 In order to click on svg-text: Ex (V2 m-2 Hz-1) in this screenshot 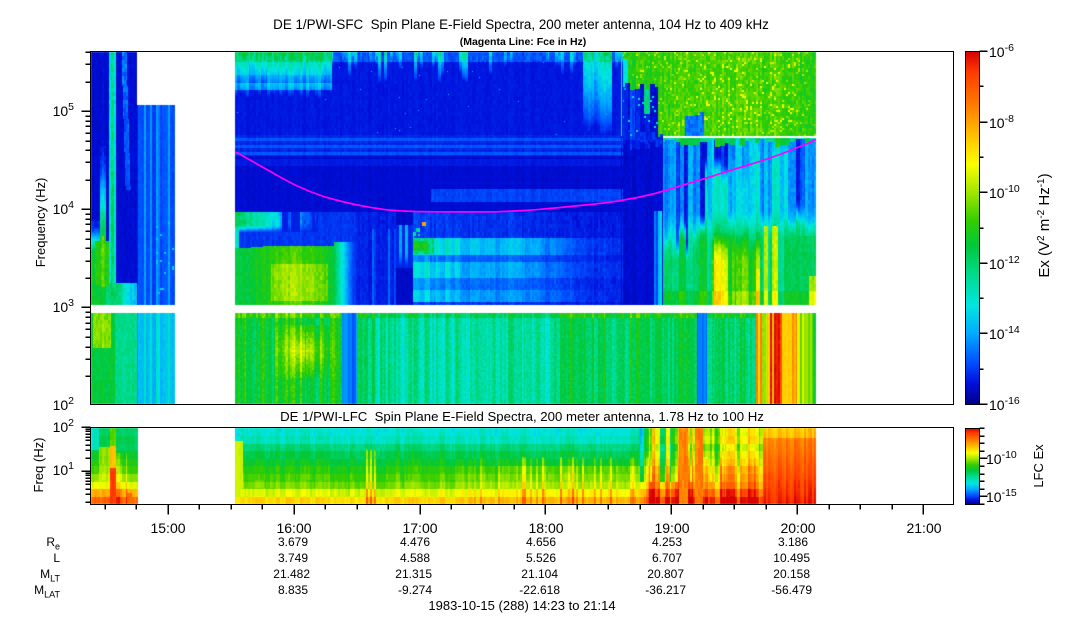, I will do `click(1044, 225)`.